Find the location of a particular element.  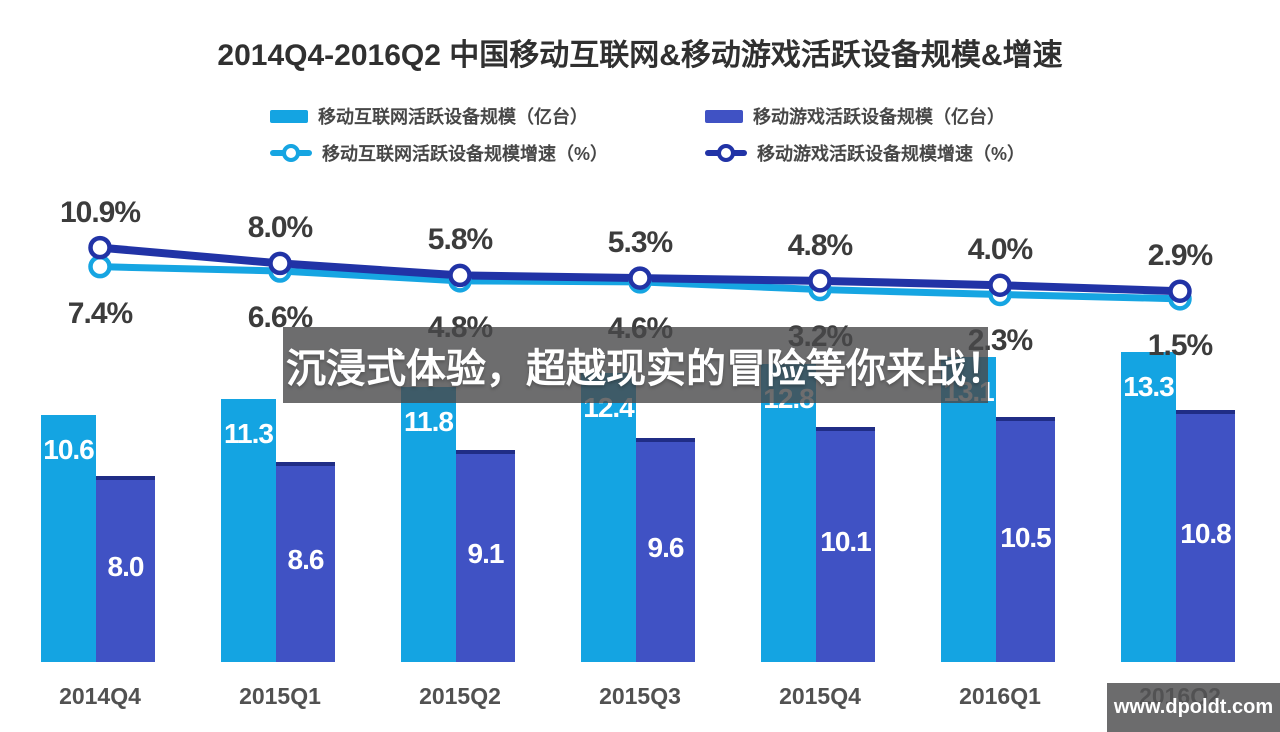

bar-internet-2016Q2 is located at coordinates (1148, 507).